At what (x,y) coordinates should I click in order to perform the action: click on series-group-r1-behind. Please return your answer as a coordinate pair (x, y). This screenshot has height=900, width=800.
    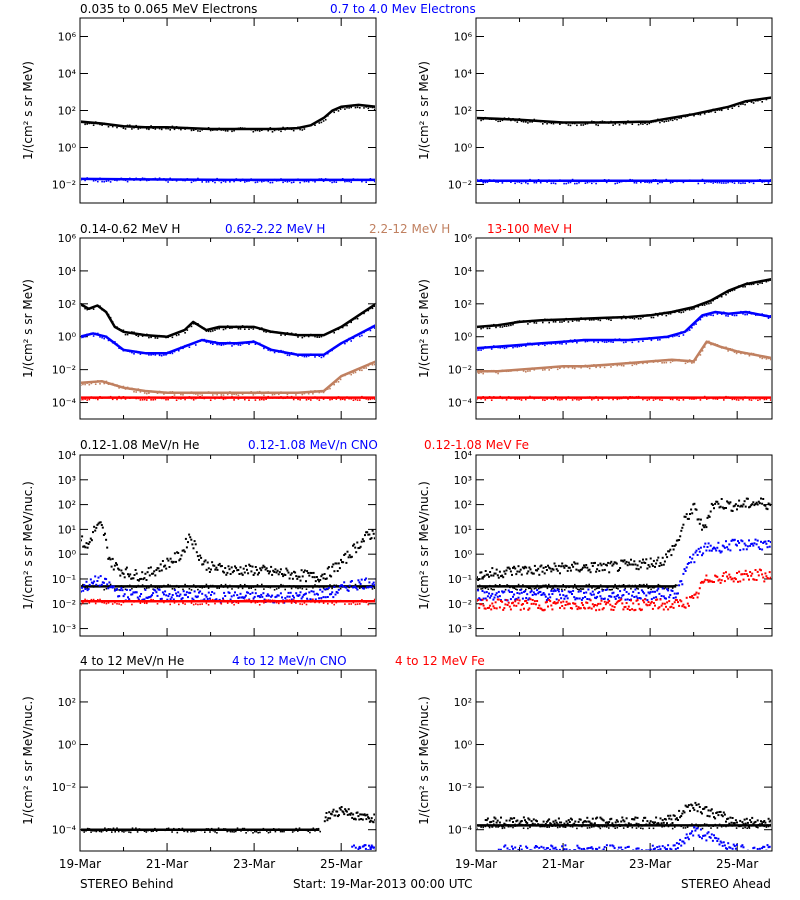
    Looking at the image, I should click on (228, 143).